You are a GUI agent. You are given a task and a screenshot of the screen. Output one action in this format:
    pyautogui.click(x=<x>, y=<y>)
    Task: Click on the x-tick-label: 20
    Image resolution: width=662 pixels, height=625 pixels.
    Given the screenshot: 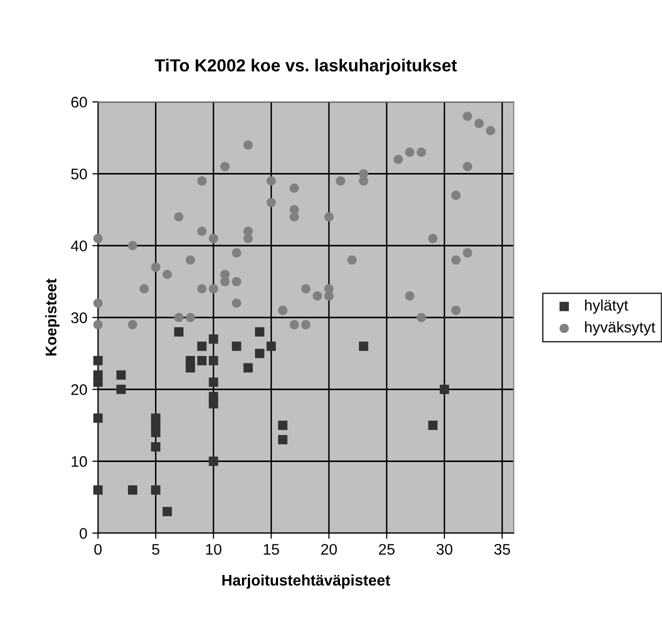 What is the action you would take?
    pyautogui.click(x=329, y=549)
    